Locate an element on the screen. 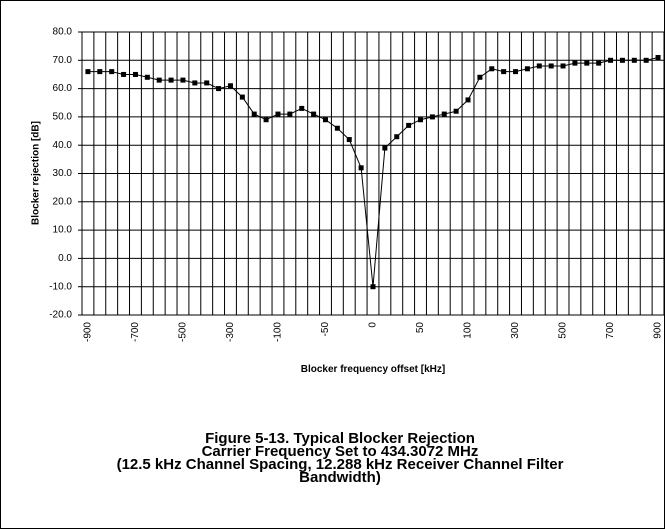 Image resolution: width=665 pixels, height=529 pixels. y-axis-title: Blocker rejection [dB] is located at coordinates (36, 173).